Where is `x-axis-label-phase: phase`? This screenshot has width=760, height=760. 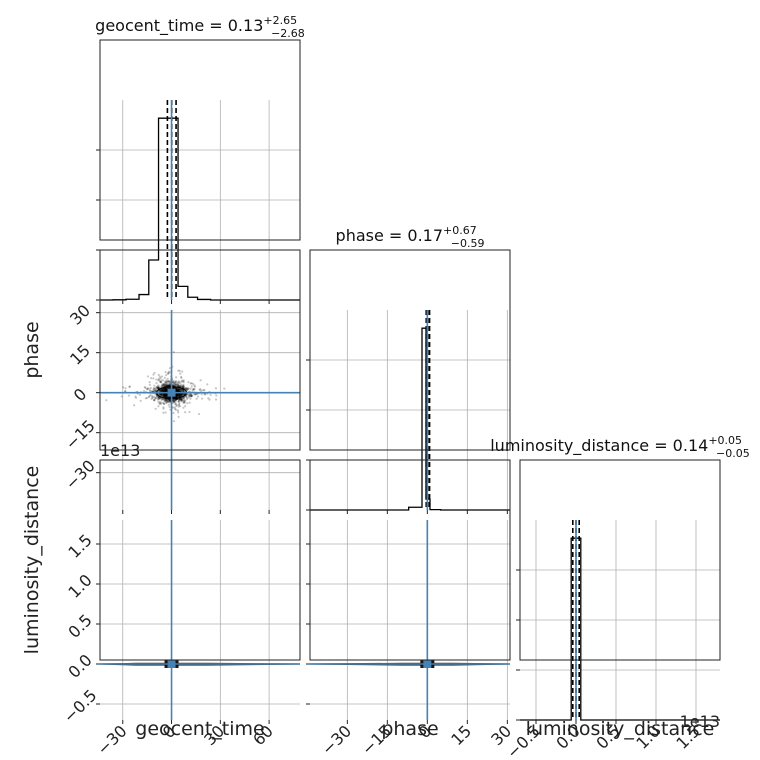
x-axis-label-phase: phase is located at coordinates (409, 729).